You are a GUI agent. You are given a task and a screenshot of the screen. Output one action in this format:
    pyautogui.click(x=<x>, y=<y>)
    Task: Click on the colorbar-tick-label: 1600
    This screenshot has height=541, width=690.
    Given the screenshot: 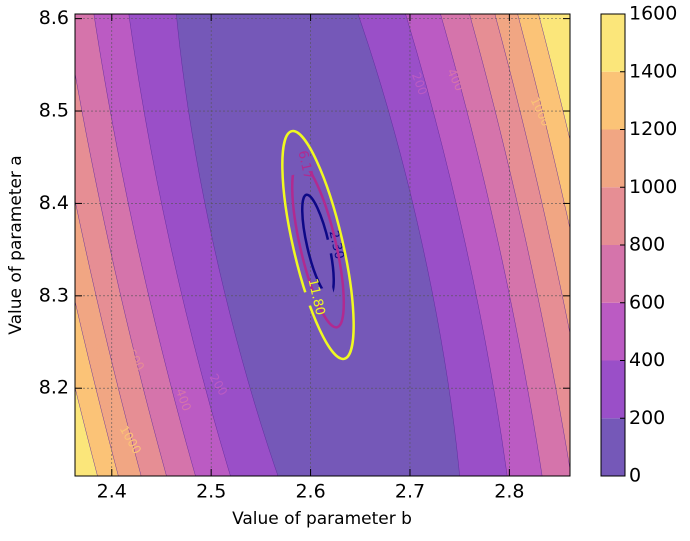 What is the action you would take?
    pyautogui.click(x=653, y=14)
    